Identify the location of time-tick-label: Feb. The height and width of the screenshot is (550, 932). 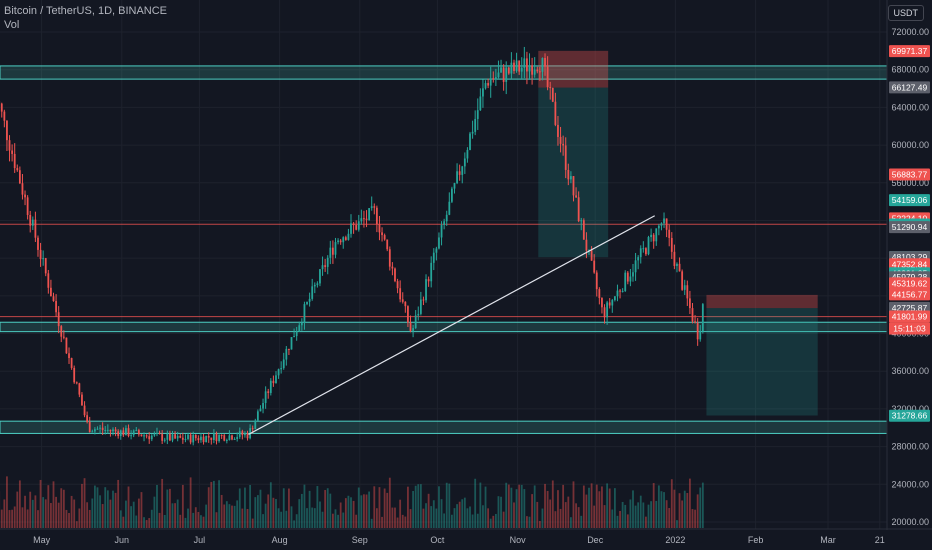
(756, 540).